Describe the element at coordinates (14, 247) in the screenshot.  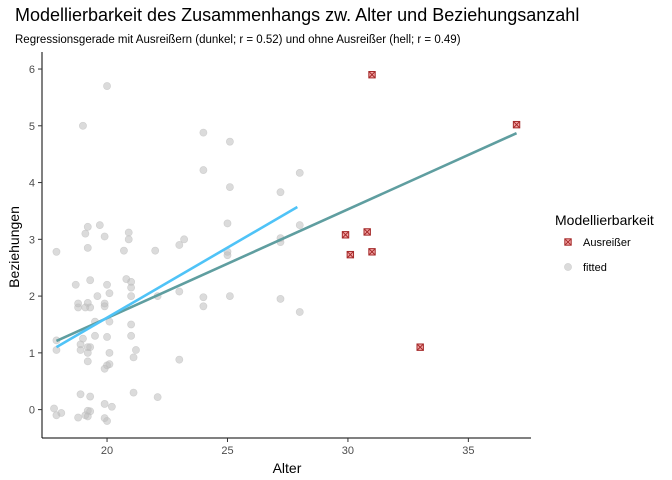
I see `y-axis-title: Beziehungen` at that location.